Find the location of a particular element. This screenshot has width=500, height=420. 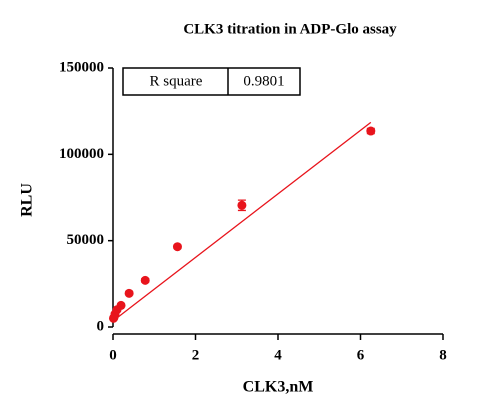

annotation-value: 0.9801 is located at coordinates (263, 81).